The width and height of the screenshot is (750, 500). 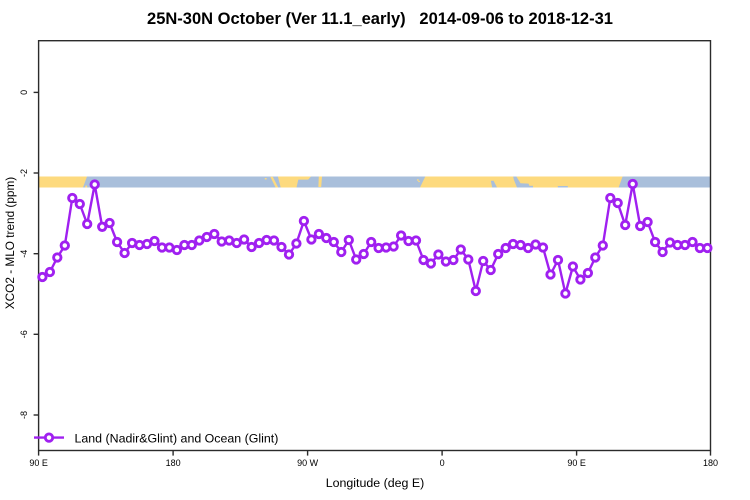 I want to click on svg-text: -8, so click(x=24, y=415).